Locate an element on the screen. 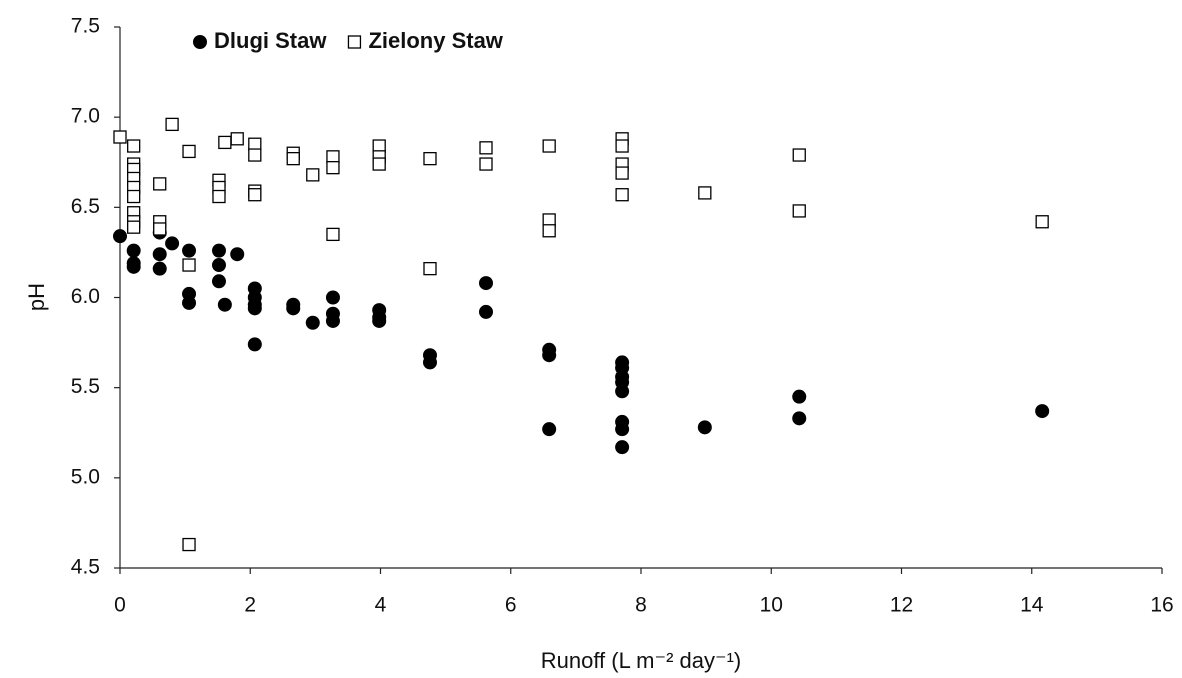 This screenshot has height=678, width=1182. x-tick-label: 6 is located at coordinates (511, 605).